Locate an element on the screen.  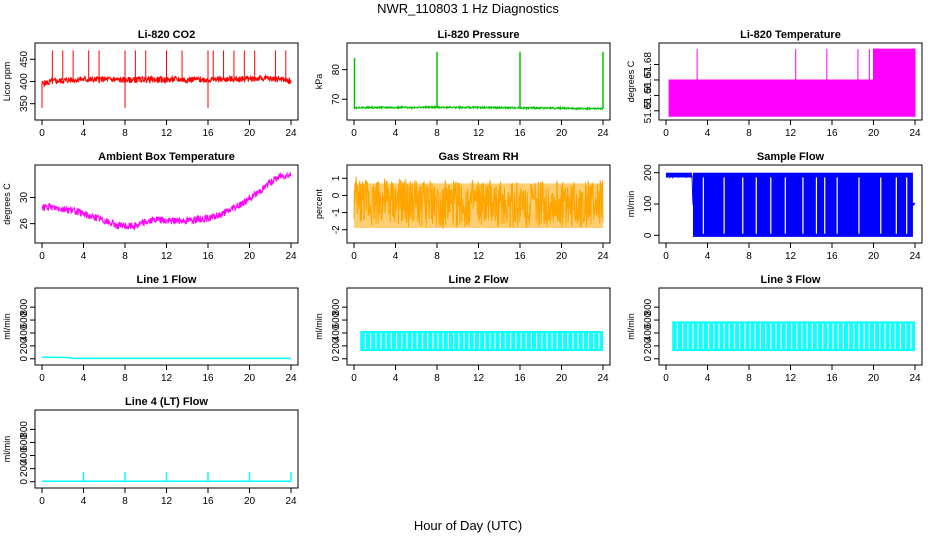
panel-4: Gas Stream RH 0 4 8 12 16 20 24 -2 -1 0 1 percent is located at coordinates (462, 206).